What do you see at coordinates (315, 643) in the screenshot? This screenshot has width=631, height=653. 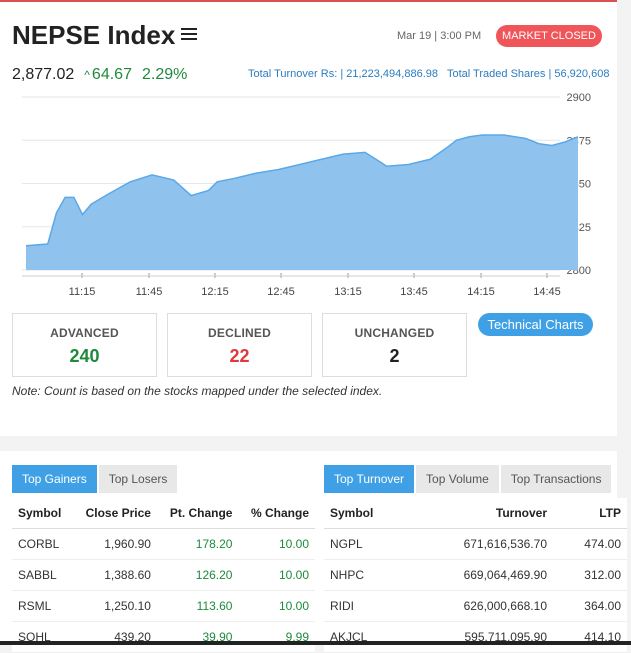 I see `bottom-bar` at bounding box center [315, 643].